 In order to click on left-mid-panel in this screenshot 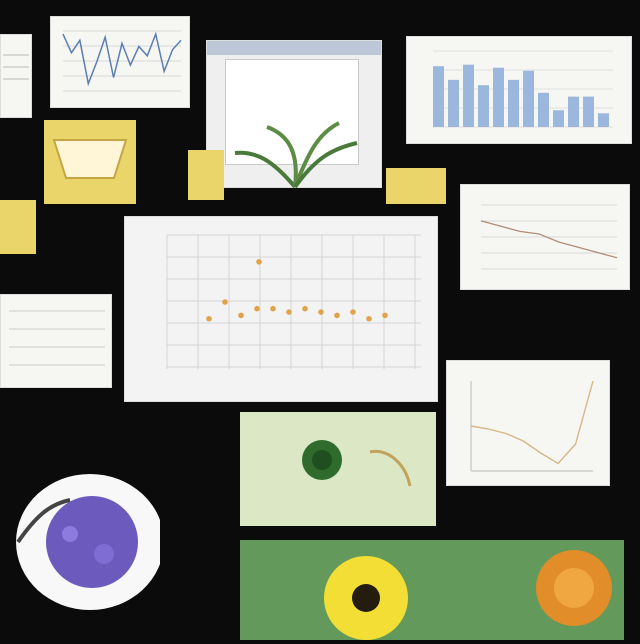, I will do `click(56, 341)`.